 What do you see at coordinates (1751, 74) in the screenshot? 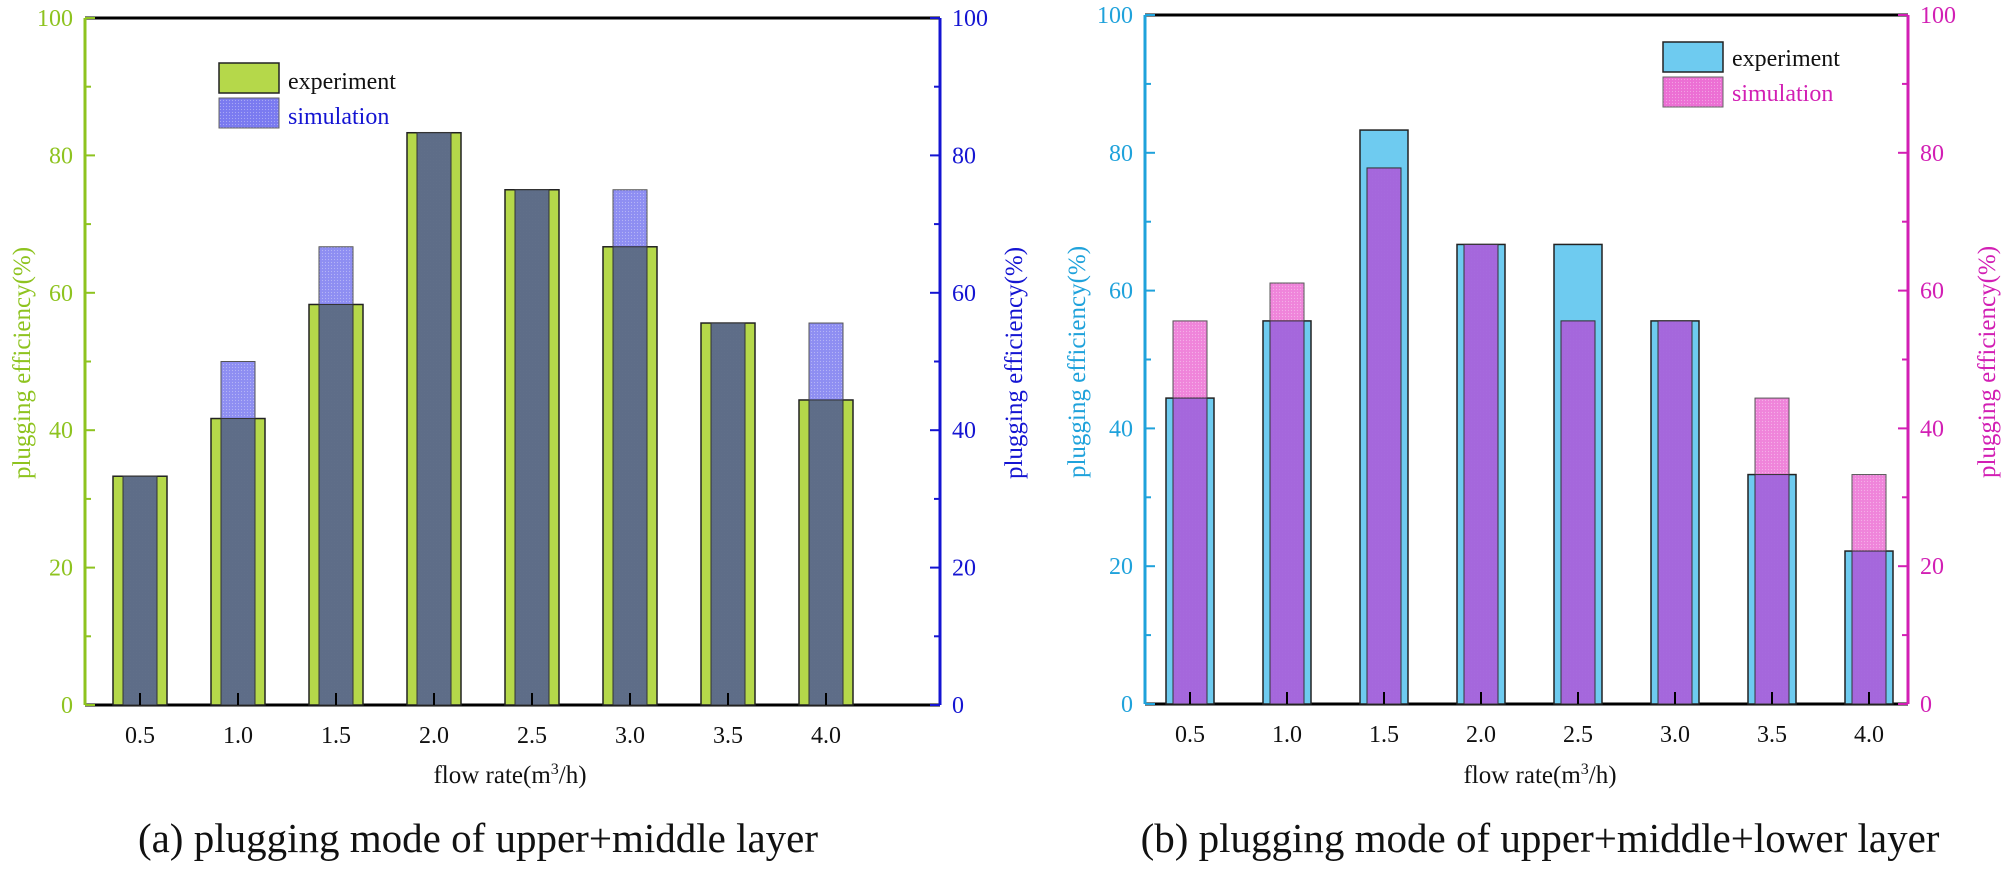
I see `chart-b-legend: experiment simulation` at bounding box center [1751, 74].